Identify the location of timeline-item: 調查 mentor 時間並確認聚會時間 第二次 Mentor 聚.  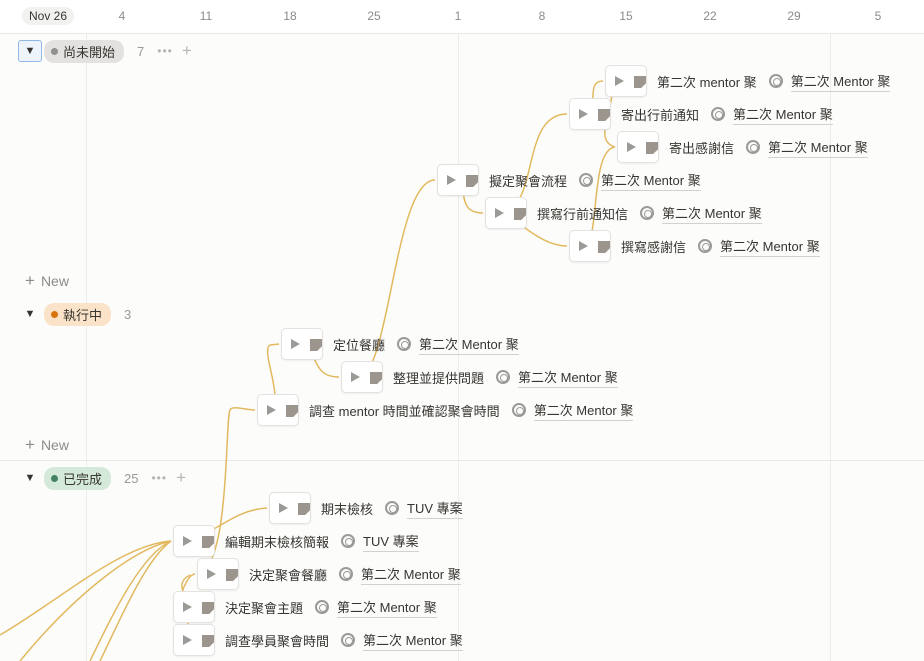
(445, 410).